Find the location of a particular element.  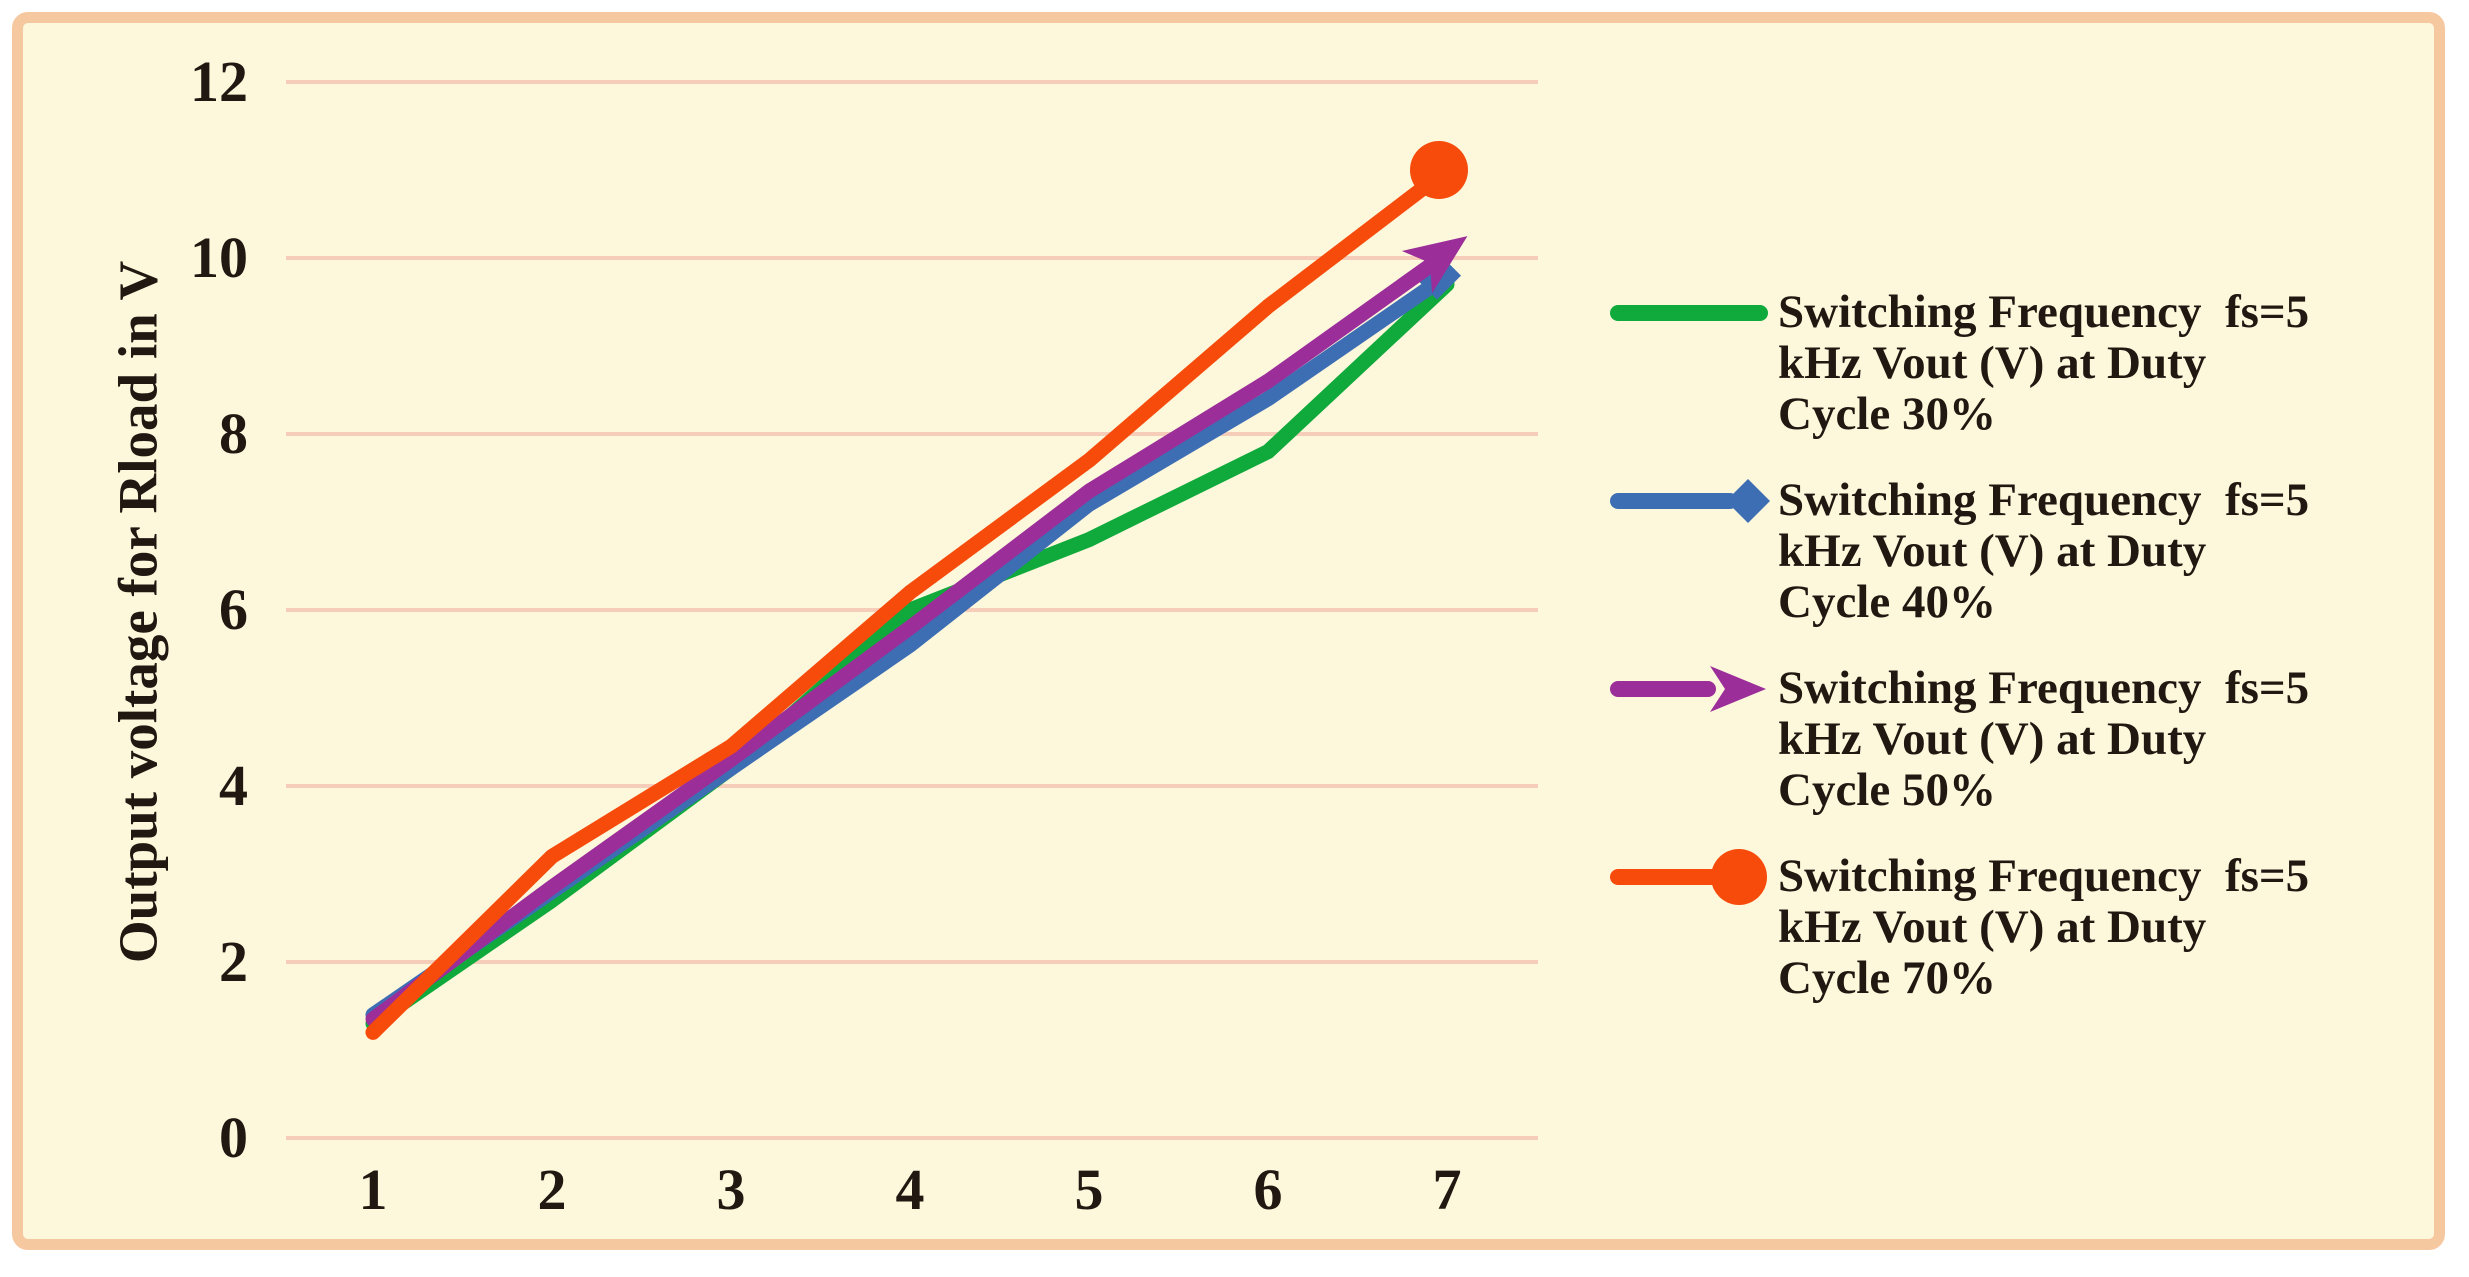

y-tick-label-12: 12 is located at coordinates (219, 81).